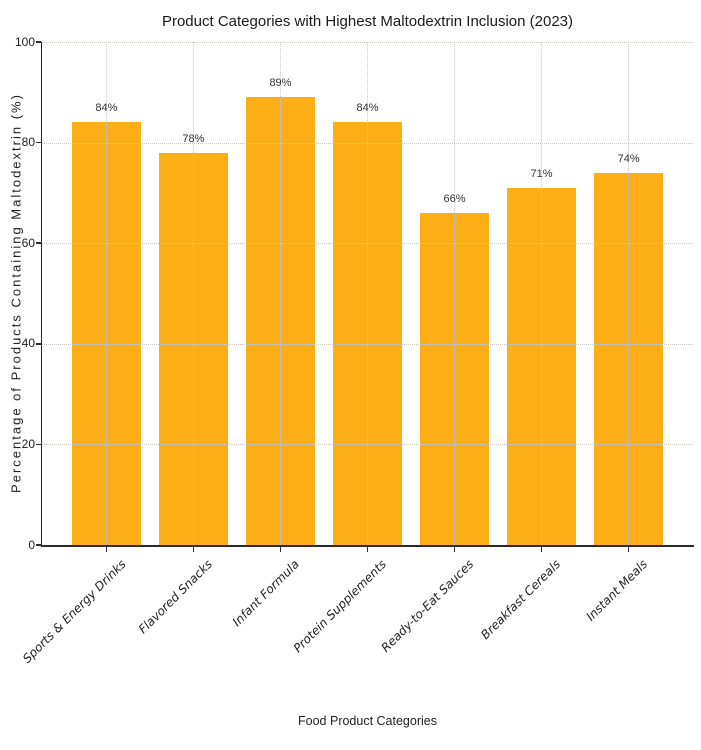 This screenshot has height=750, width=701. What do you see at coordinates (541, 173) in the screenshot?
I see `bar-value-label: 71%` at bounding box center [541, 173].